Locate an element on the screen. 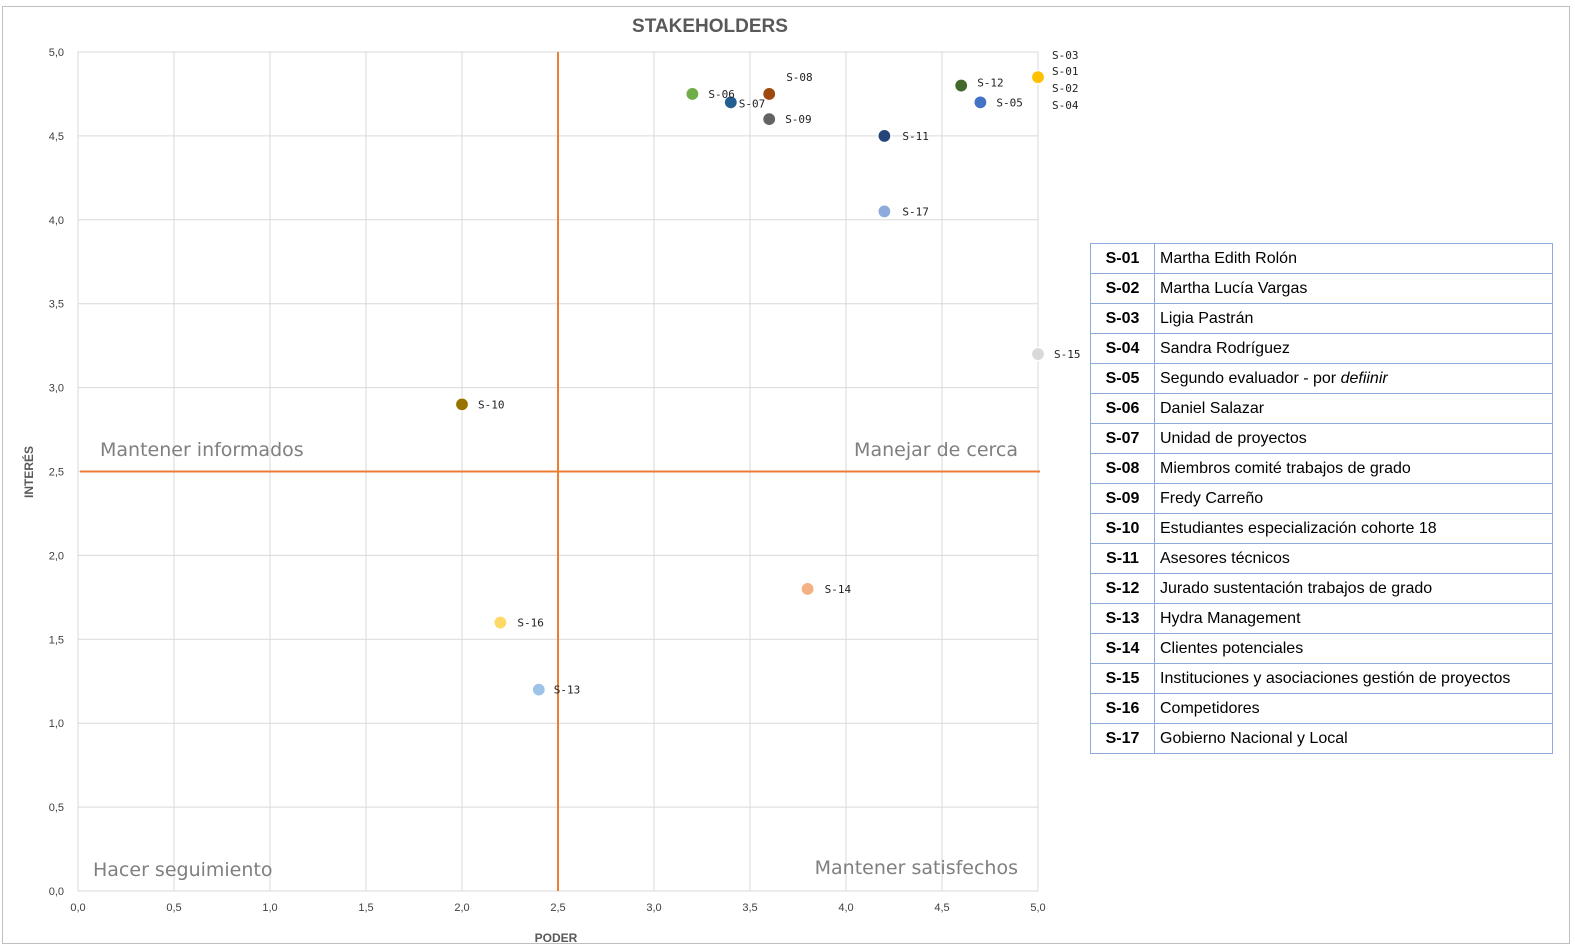 Image resolution: width=1575 pixels, height=948 pixels. legend-code: S-17 is located at coordinates (1122, 738).